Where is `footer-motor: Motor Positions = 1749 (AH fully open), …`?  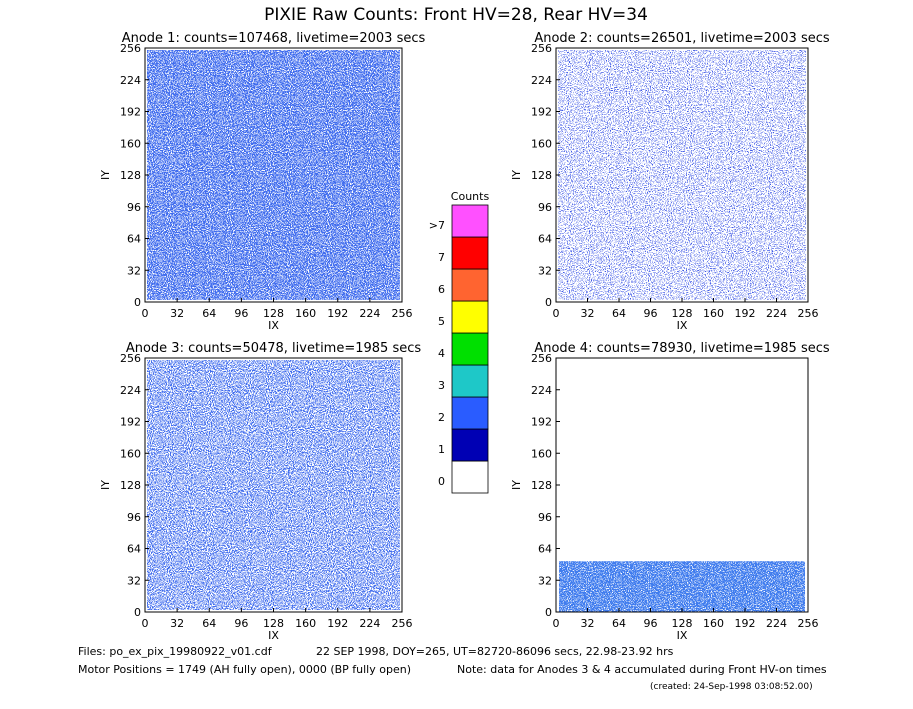
footer-motor: Motor Positions = 1749 (AH fully open), … is located at coordinates (244, 669).